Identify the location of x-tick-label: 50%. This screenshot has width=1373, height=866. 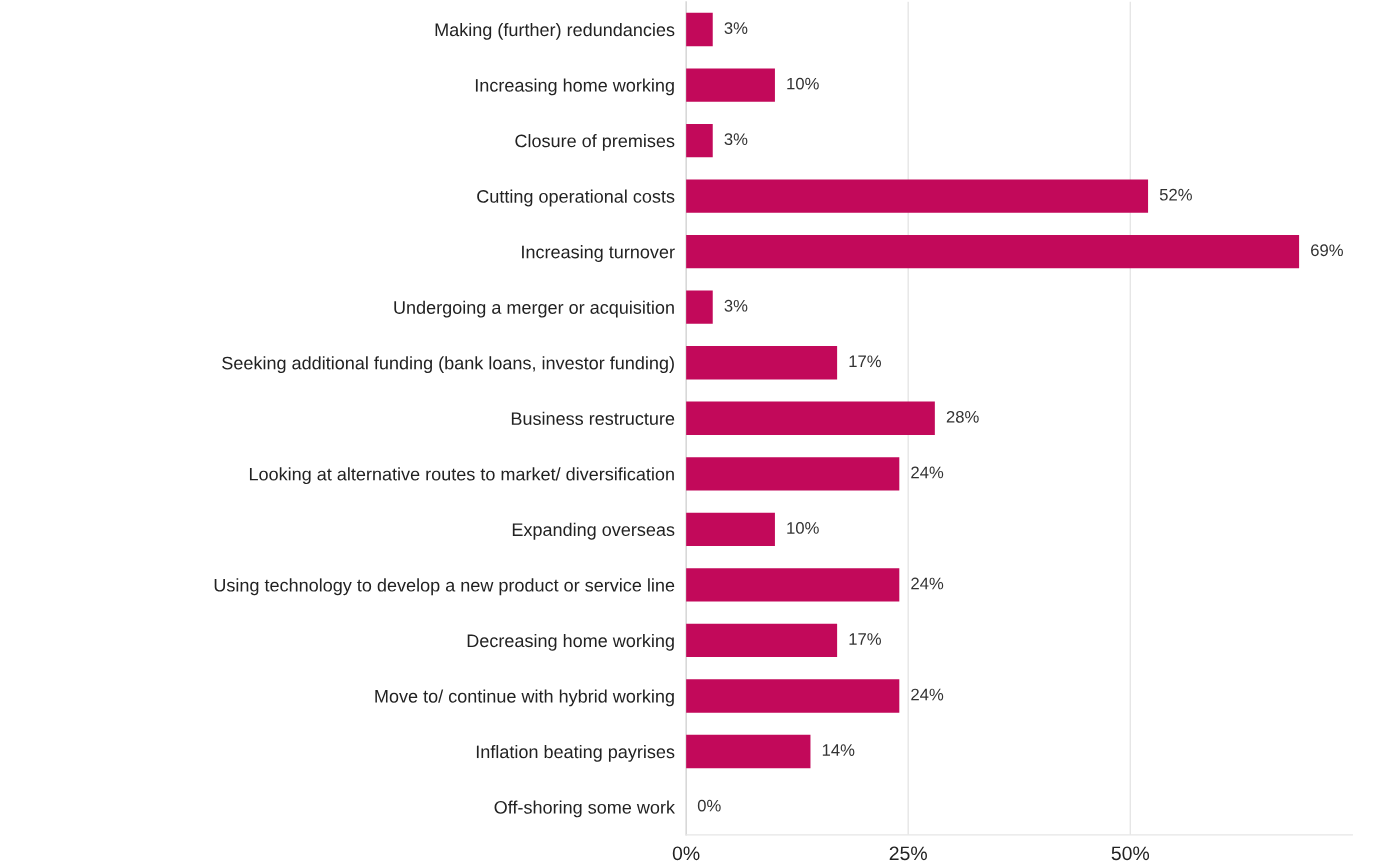
(1130, 853).